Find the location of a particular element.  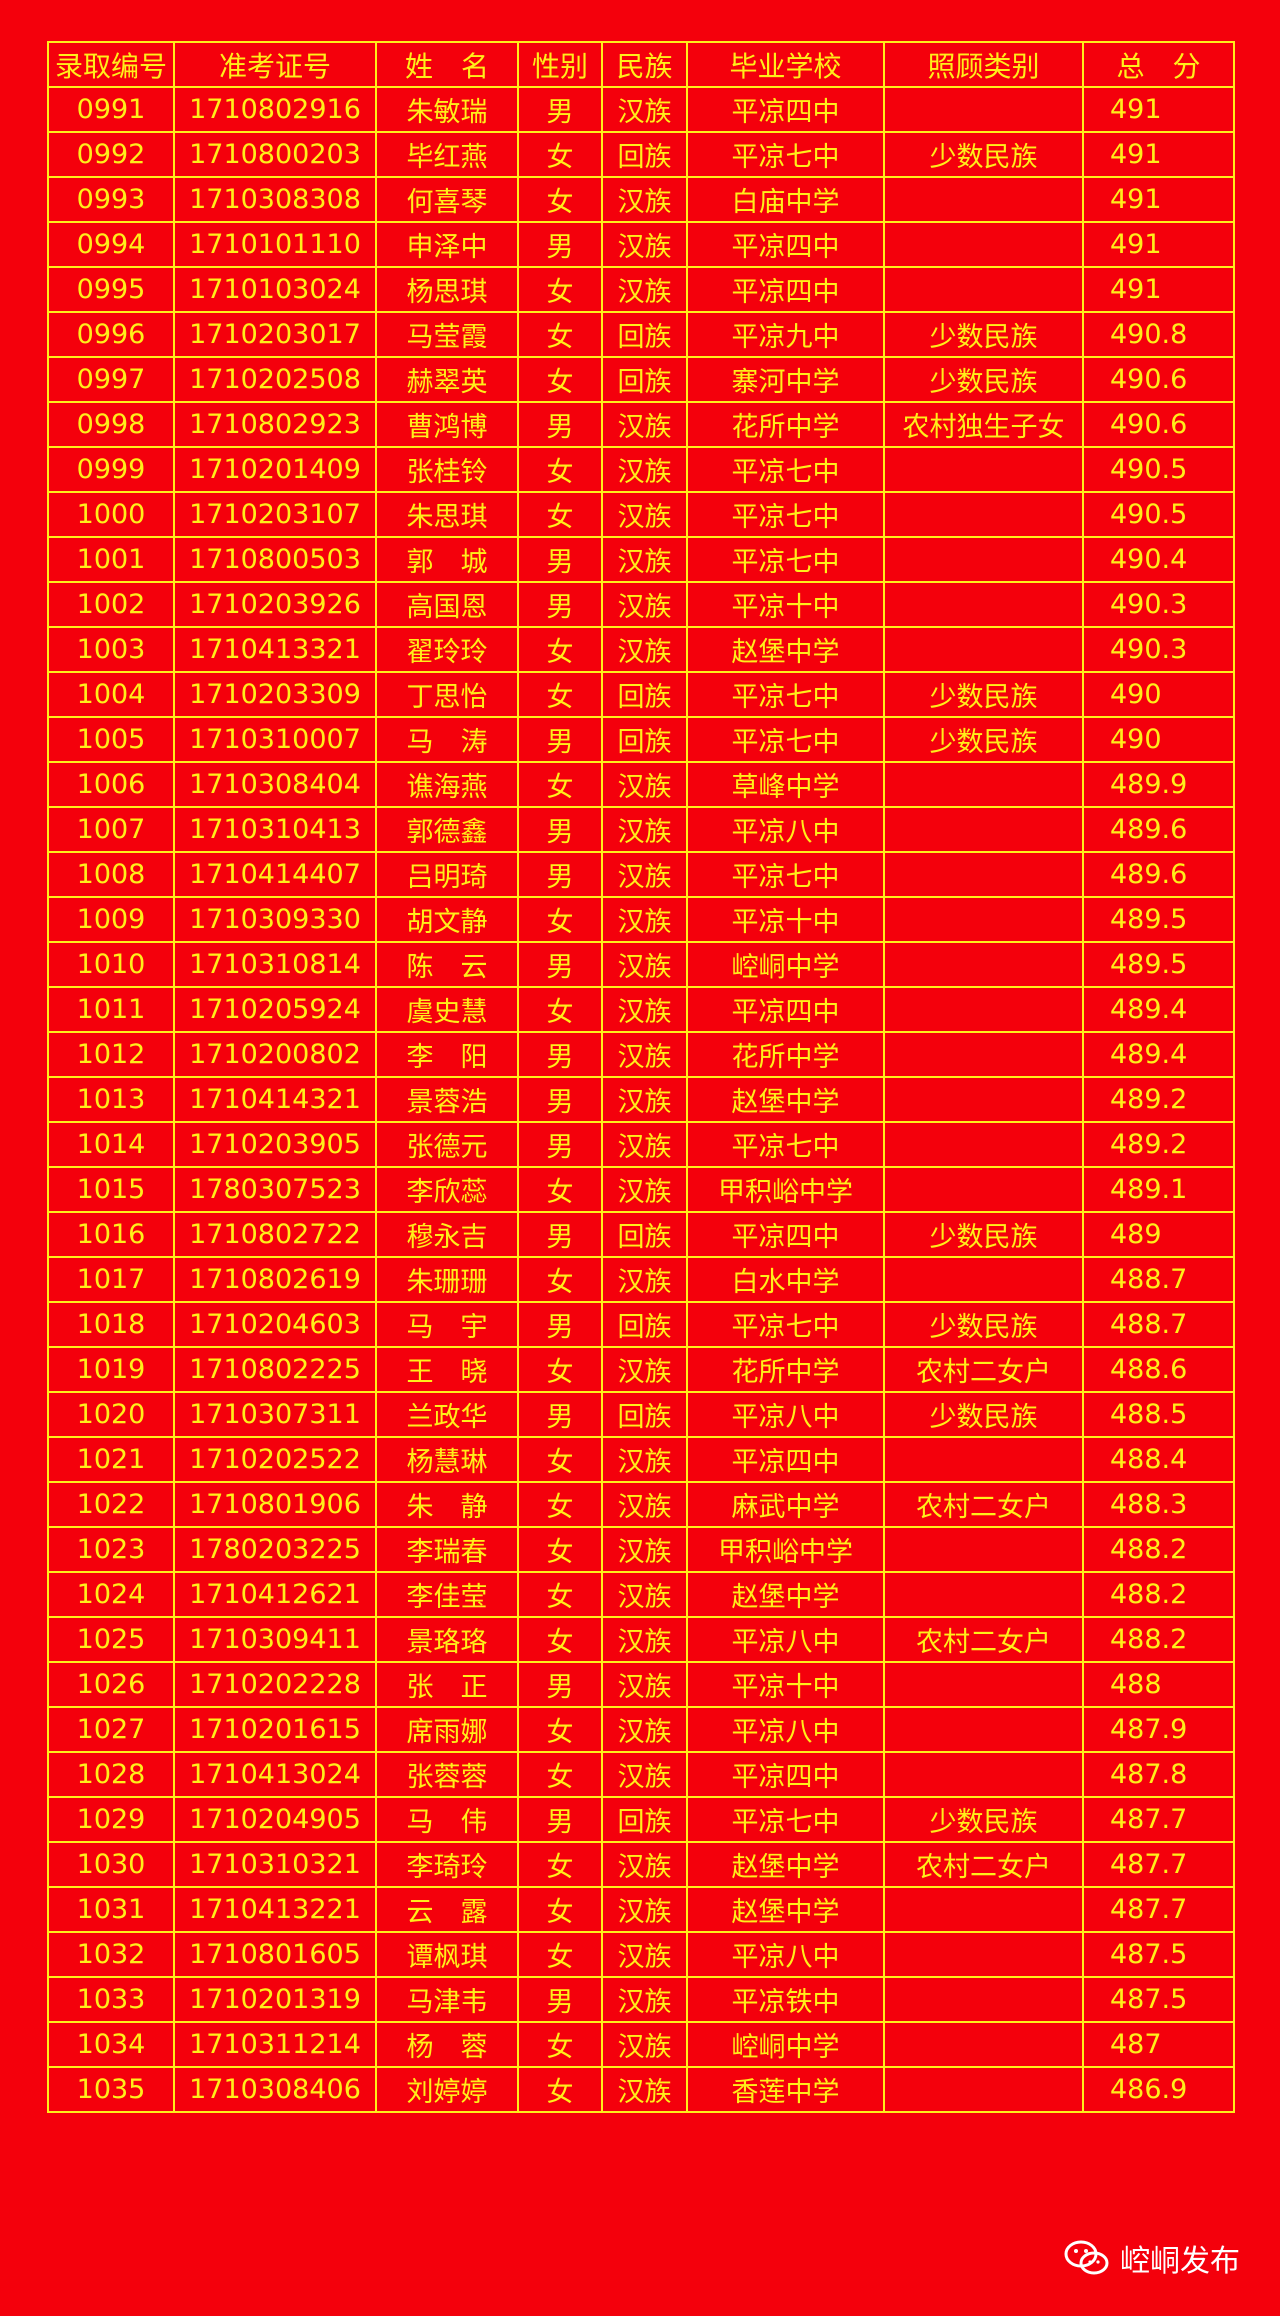

table-cell: 1011 is located at coordinates (111, 1009).